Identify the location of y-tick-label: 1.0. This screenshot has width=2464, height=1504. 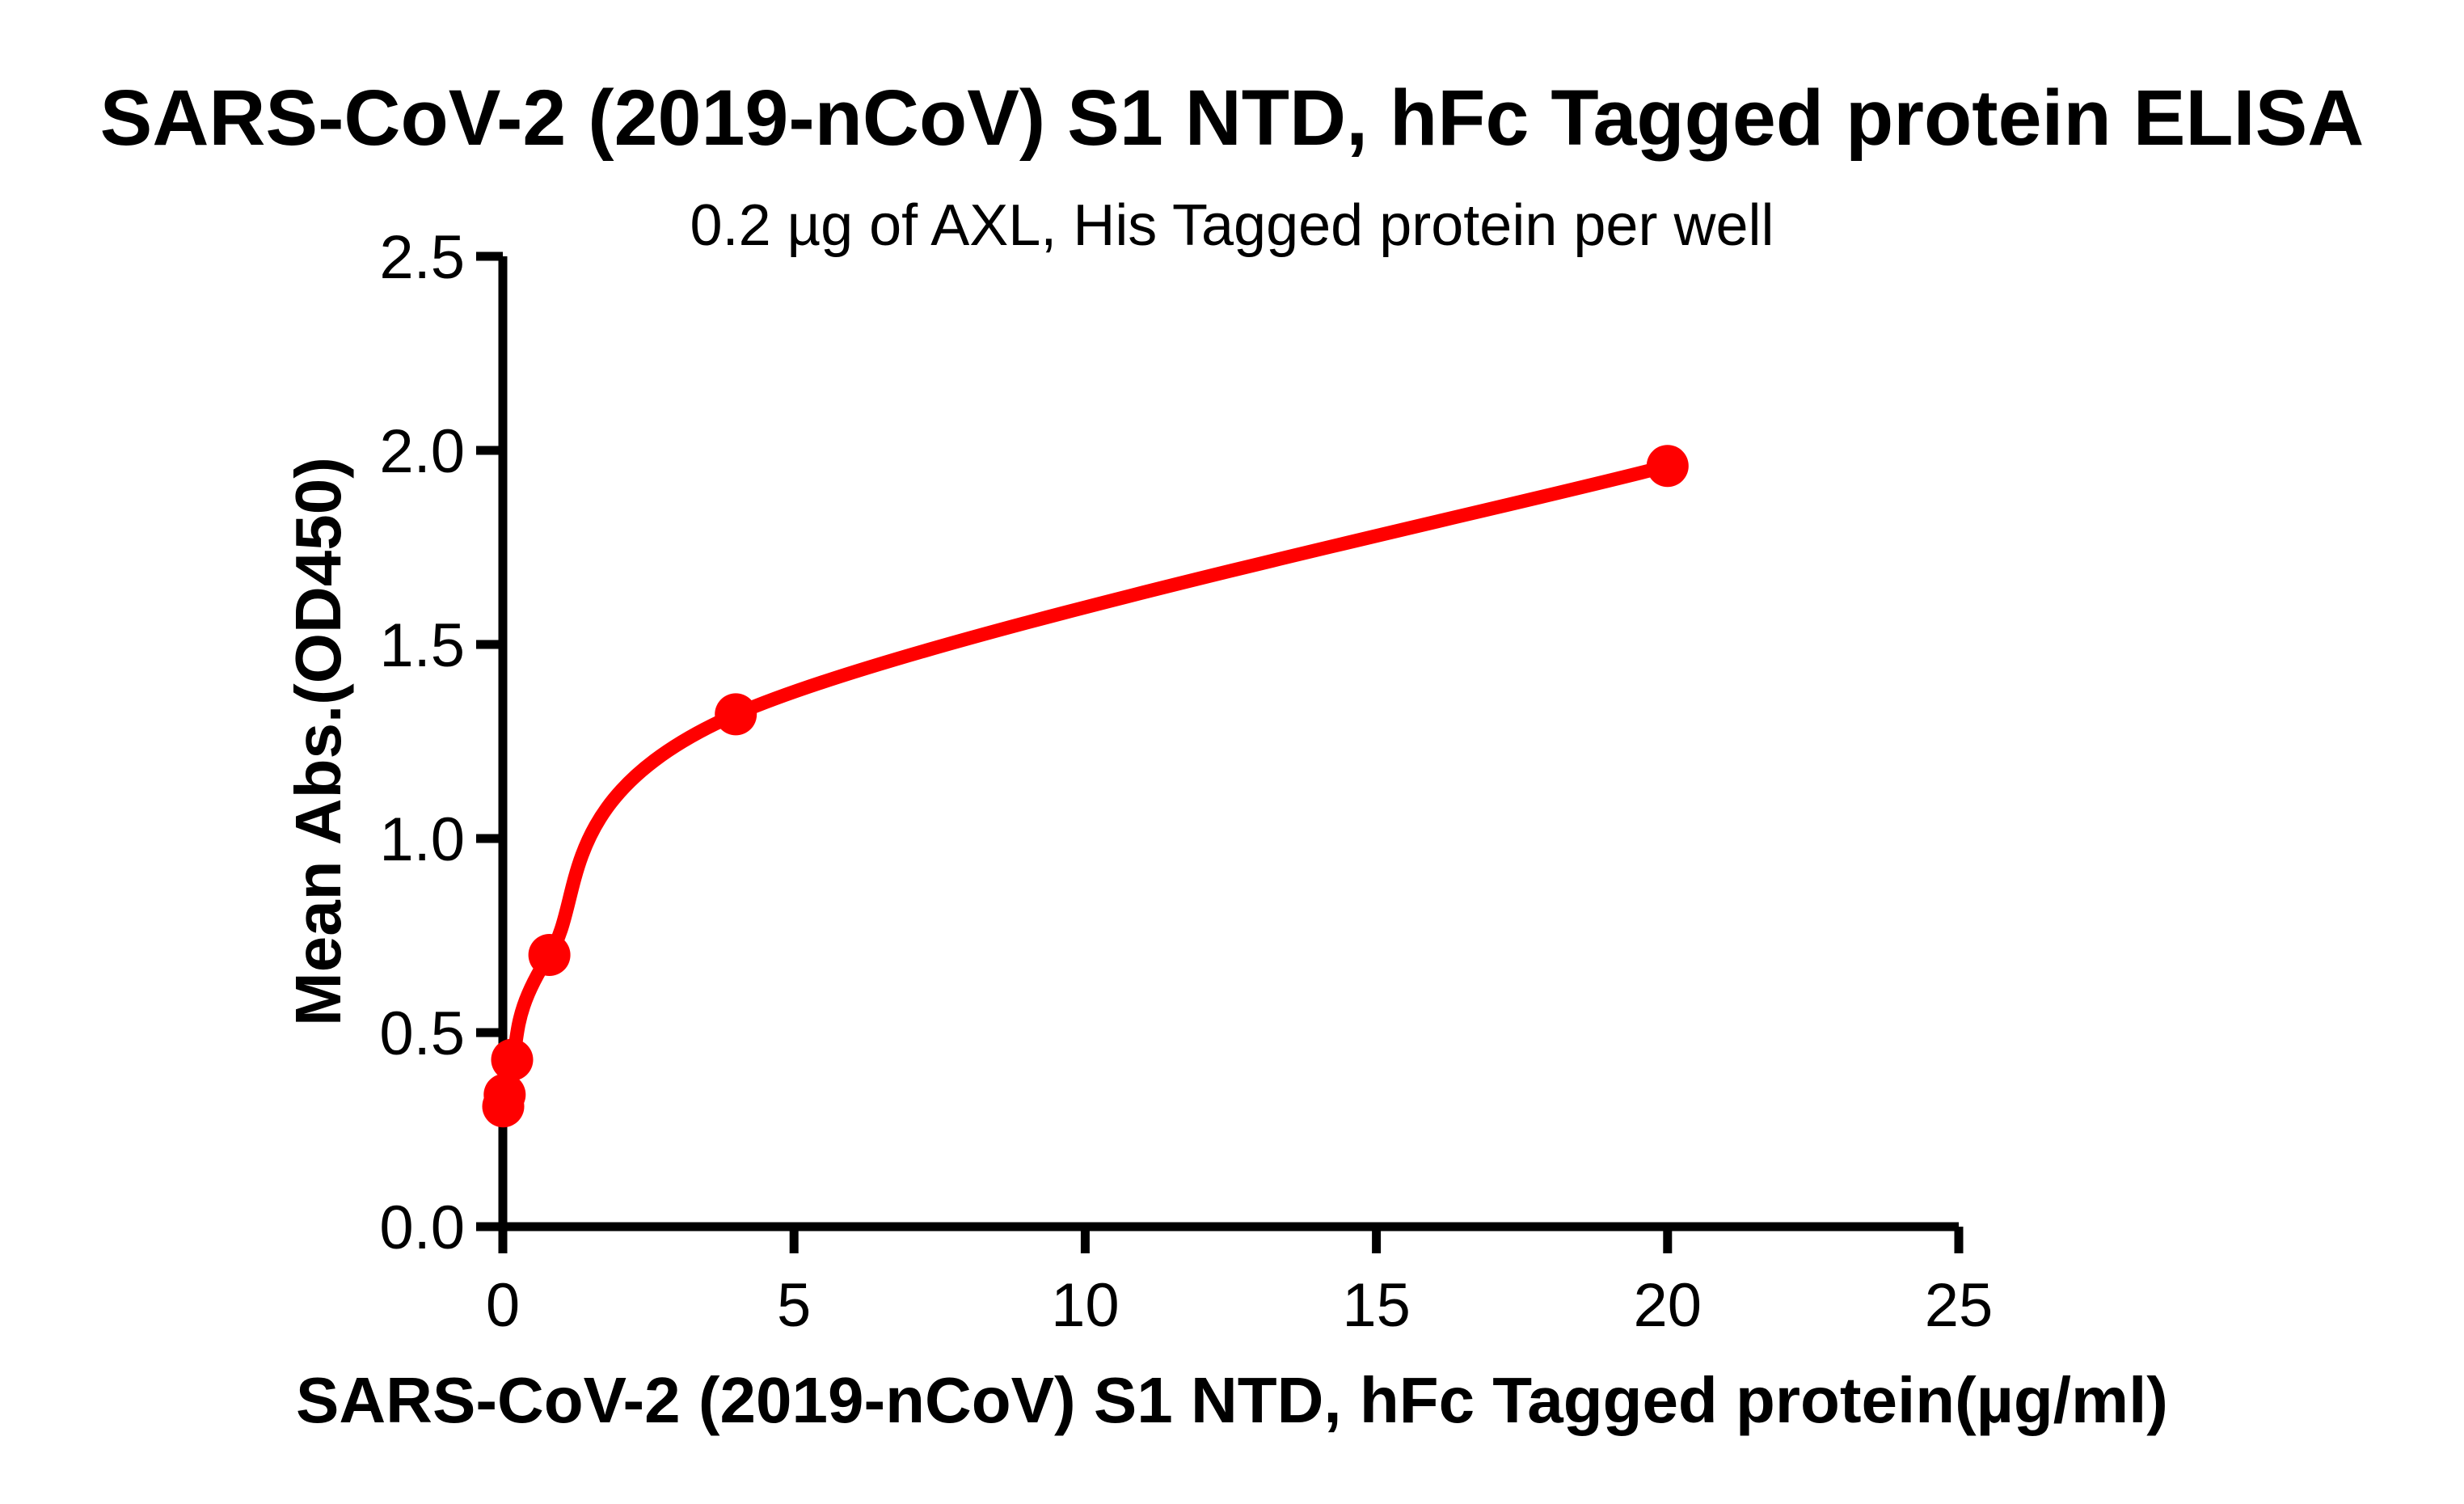
(422, 839).